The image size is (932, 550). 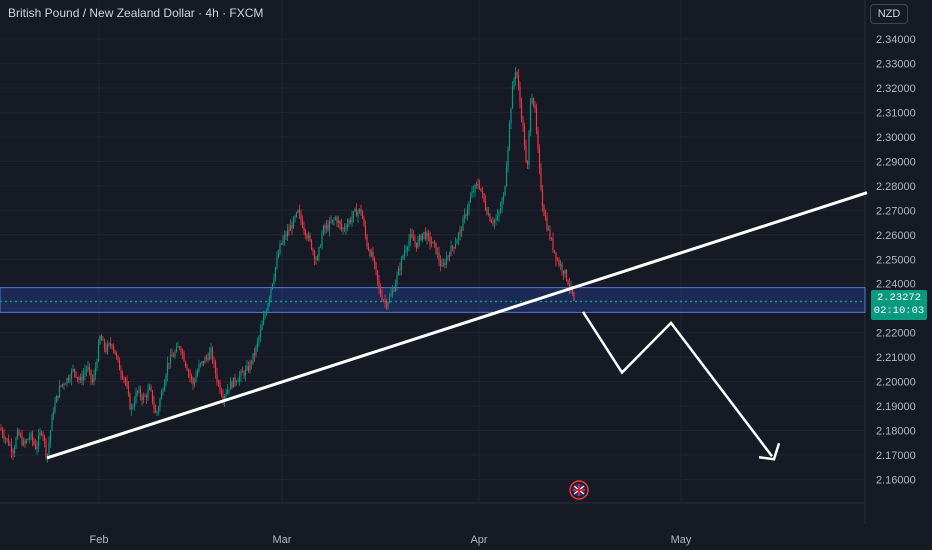 I want to click on projection-path, so click(x=677, y=384).